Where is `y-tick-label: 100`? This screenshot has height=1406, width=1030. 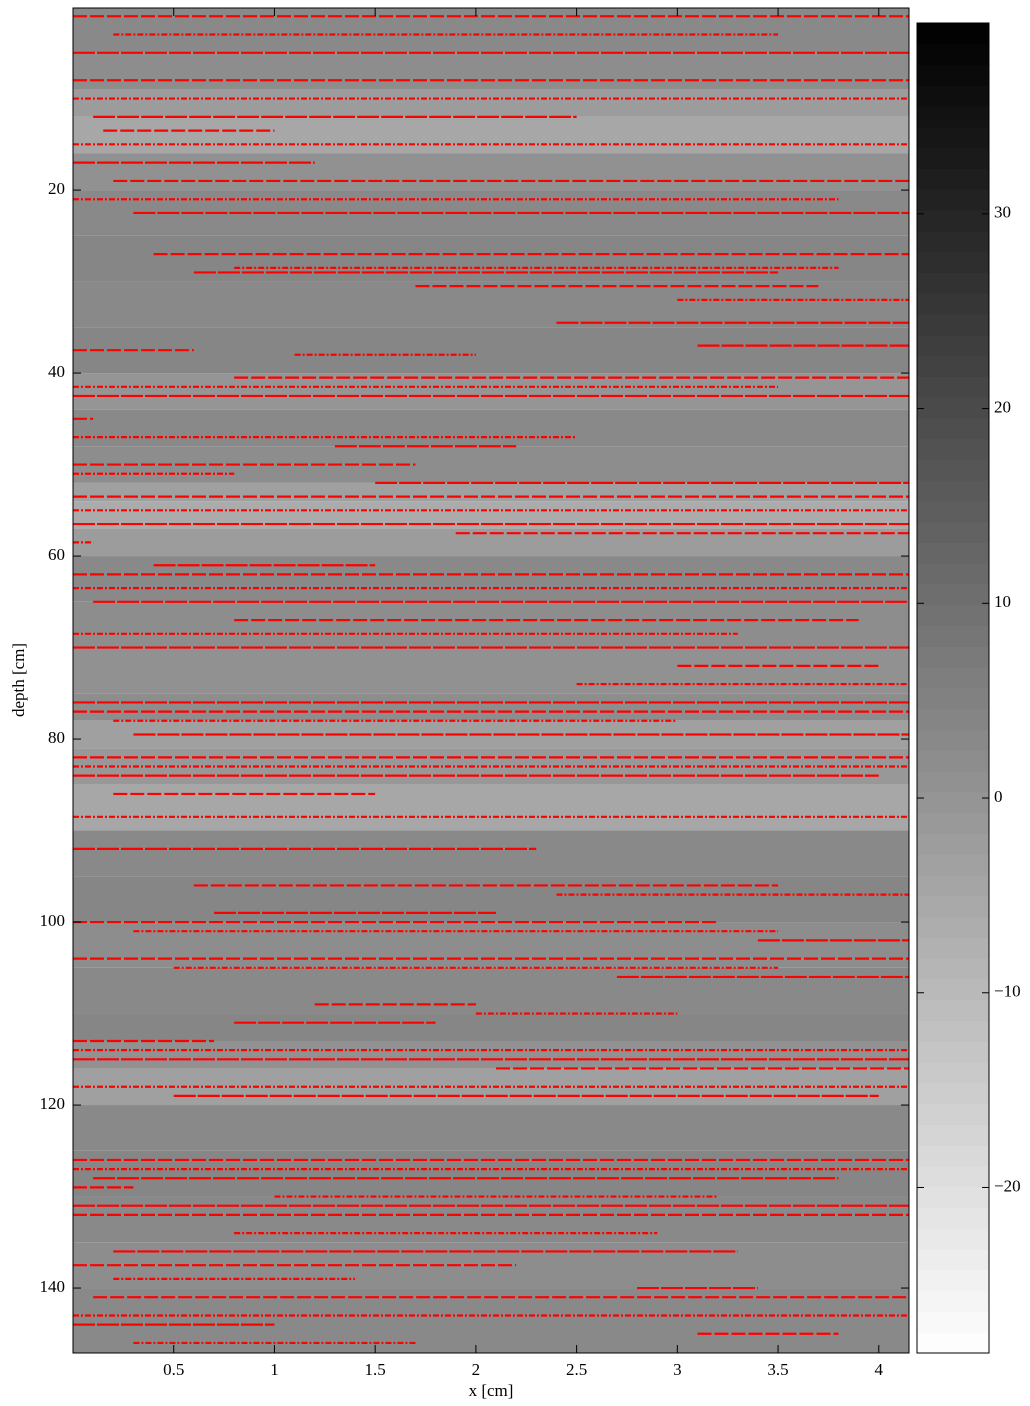
y-tick-label: 100 is located at coordinates (53, 920).